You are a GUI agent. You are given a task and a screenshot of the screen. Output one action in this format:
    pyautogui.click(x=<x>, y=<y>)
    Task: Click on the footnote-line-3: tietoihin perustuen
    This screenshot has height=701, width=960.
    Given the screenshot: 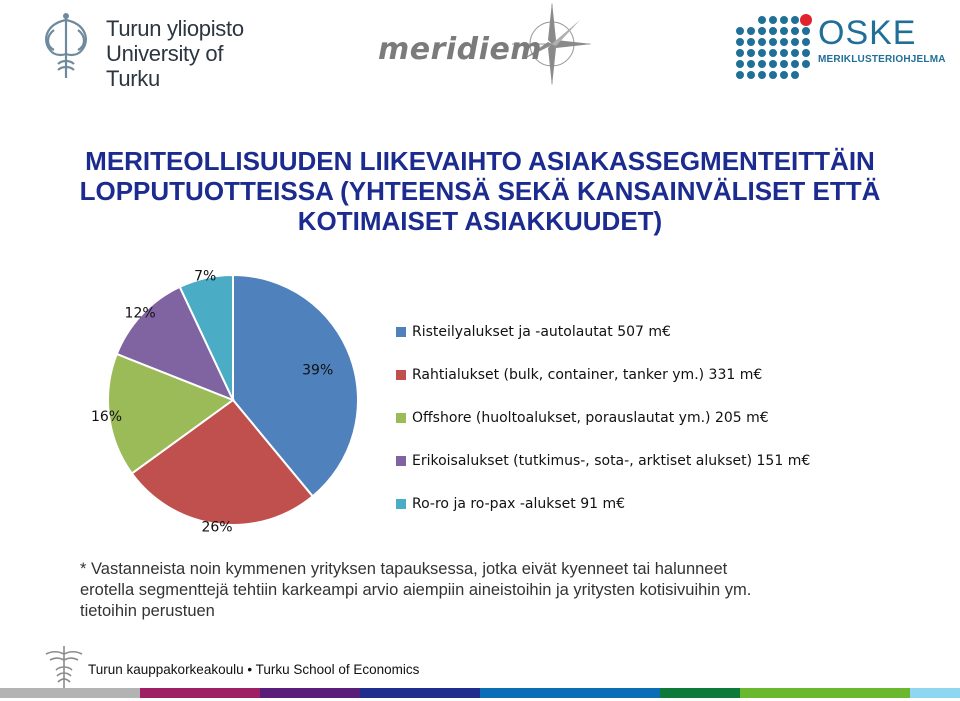 What is the action you would take?
    pyautogui.click(x=147, y=611)
    